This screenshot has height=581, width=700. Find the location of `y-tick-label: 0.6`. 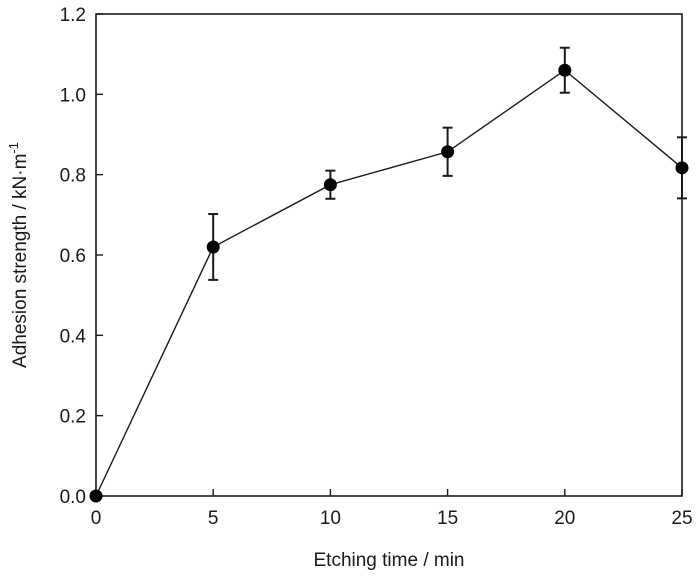

y-tick-label: 0.6 is located at coordinates (73, 256).